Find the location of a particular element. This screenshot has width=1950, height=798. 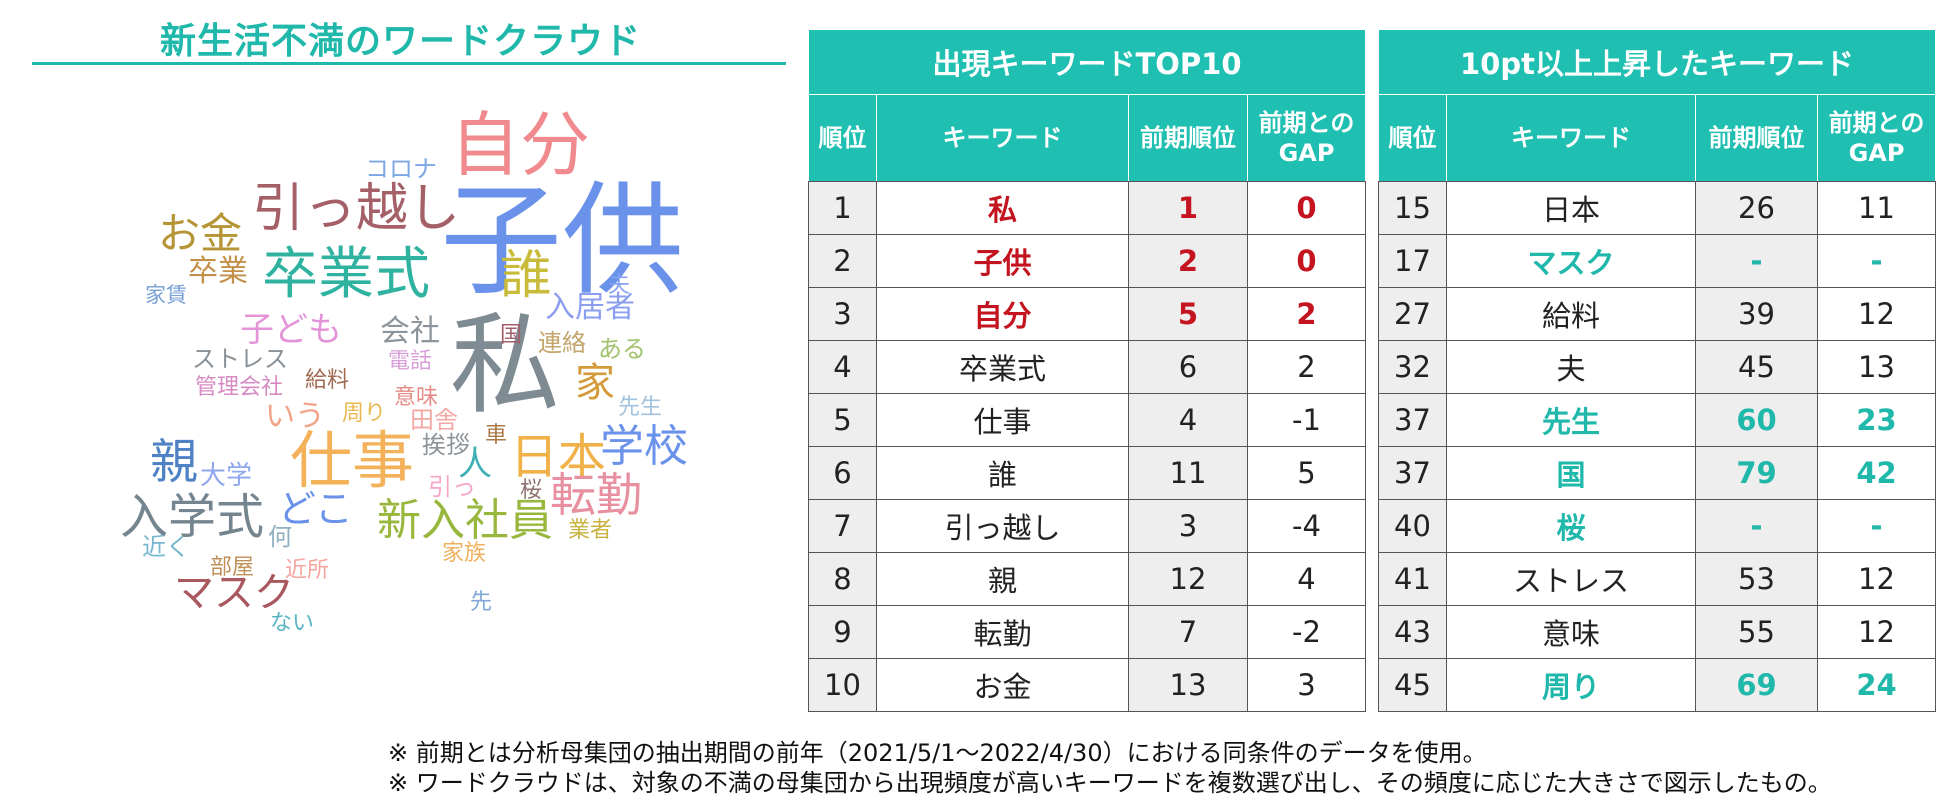

rank-cell: 17 is located at coordinates (1412, 261).